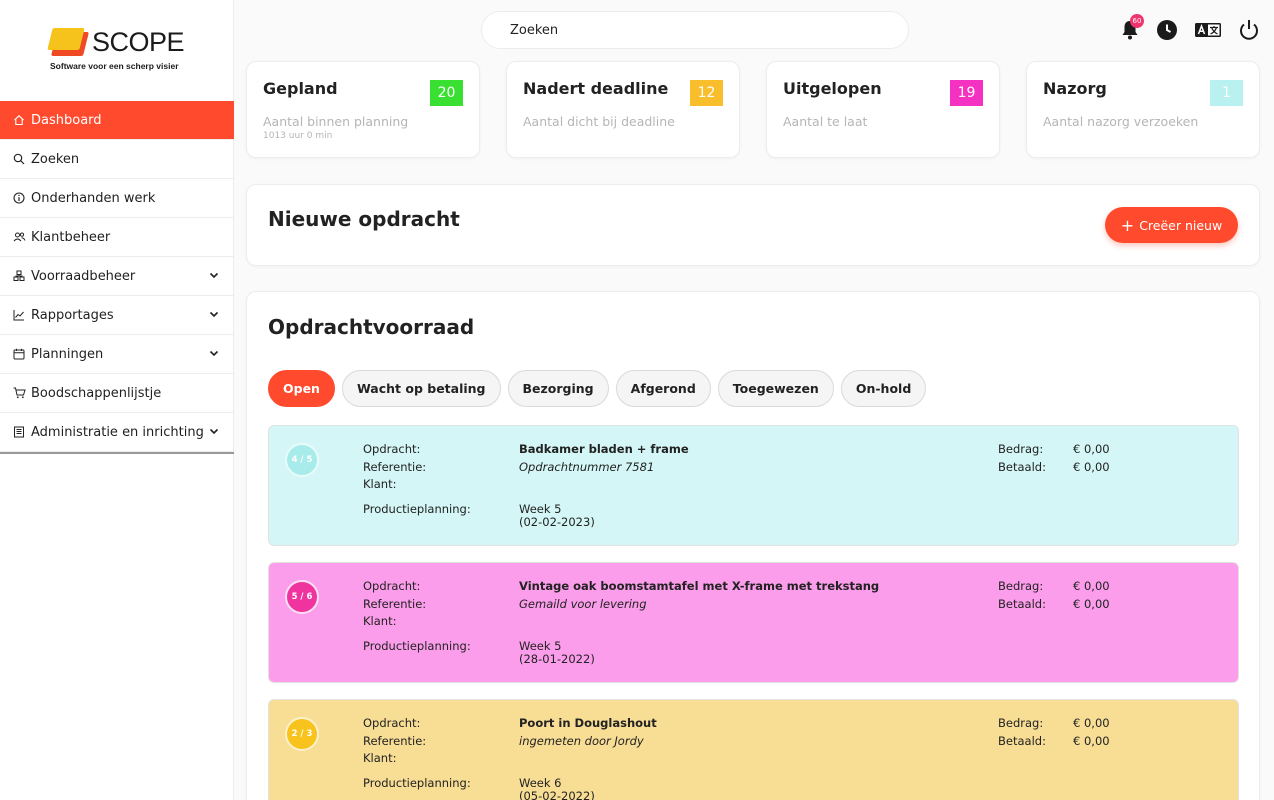  Describe the element at coordinates (117, 237) in the screenshot. I see `sidebar-item-klantbeheer: Klantbeheer` at that location.